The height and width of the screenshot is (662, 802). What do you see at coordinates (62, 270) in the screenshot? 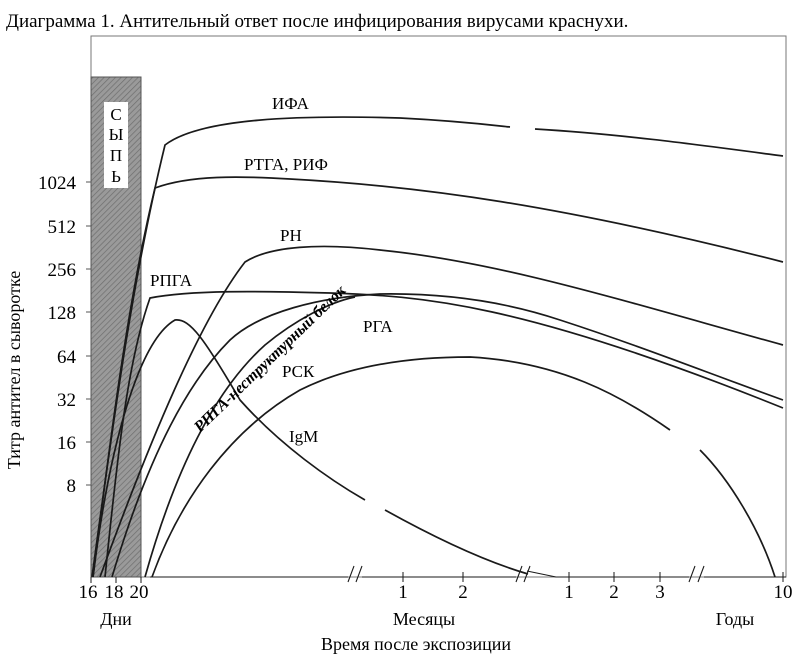
I see `y-tick-label: 256` at bounding box center [62, 270].